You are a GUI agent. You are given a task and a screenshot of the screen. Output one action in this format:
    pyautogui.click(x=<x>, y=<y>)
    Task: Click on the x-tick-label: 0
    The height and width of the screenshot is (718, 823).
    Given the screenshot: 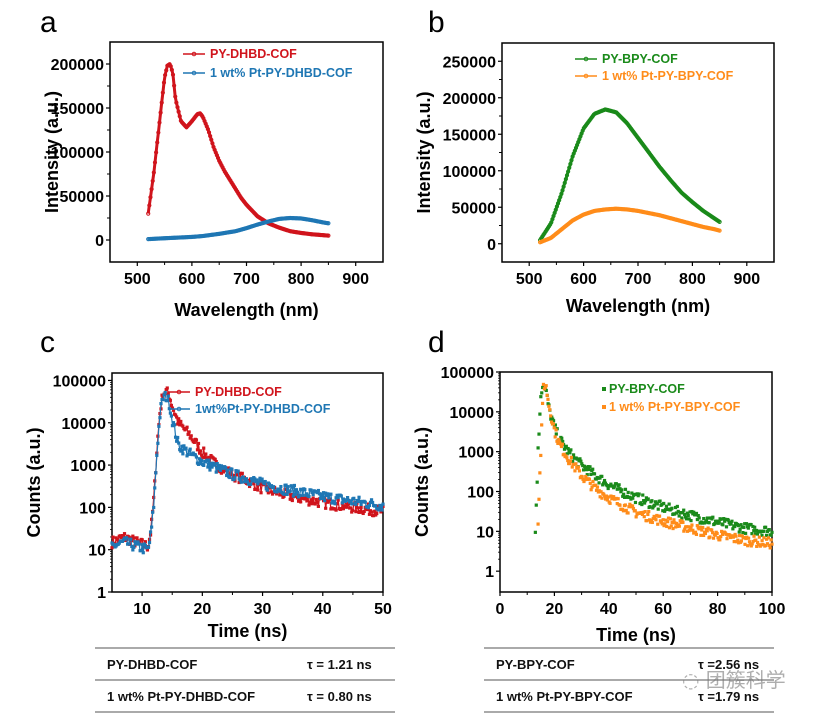 What is the action you would take?
    pyautogui.click(x=500, y=609)
    